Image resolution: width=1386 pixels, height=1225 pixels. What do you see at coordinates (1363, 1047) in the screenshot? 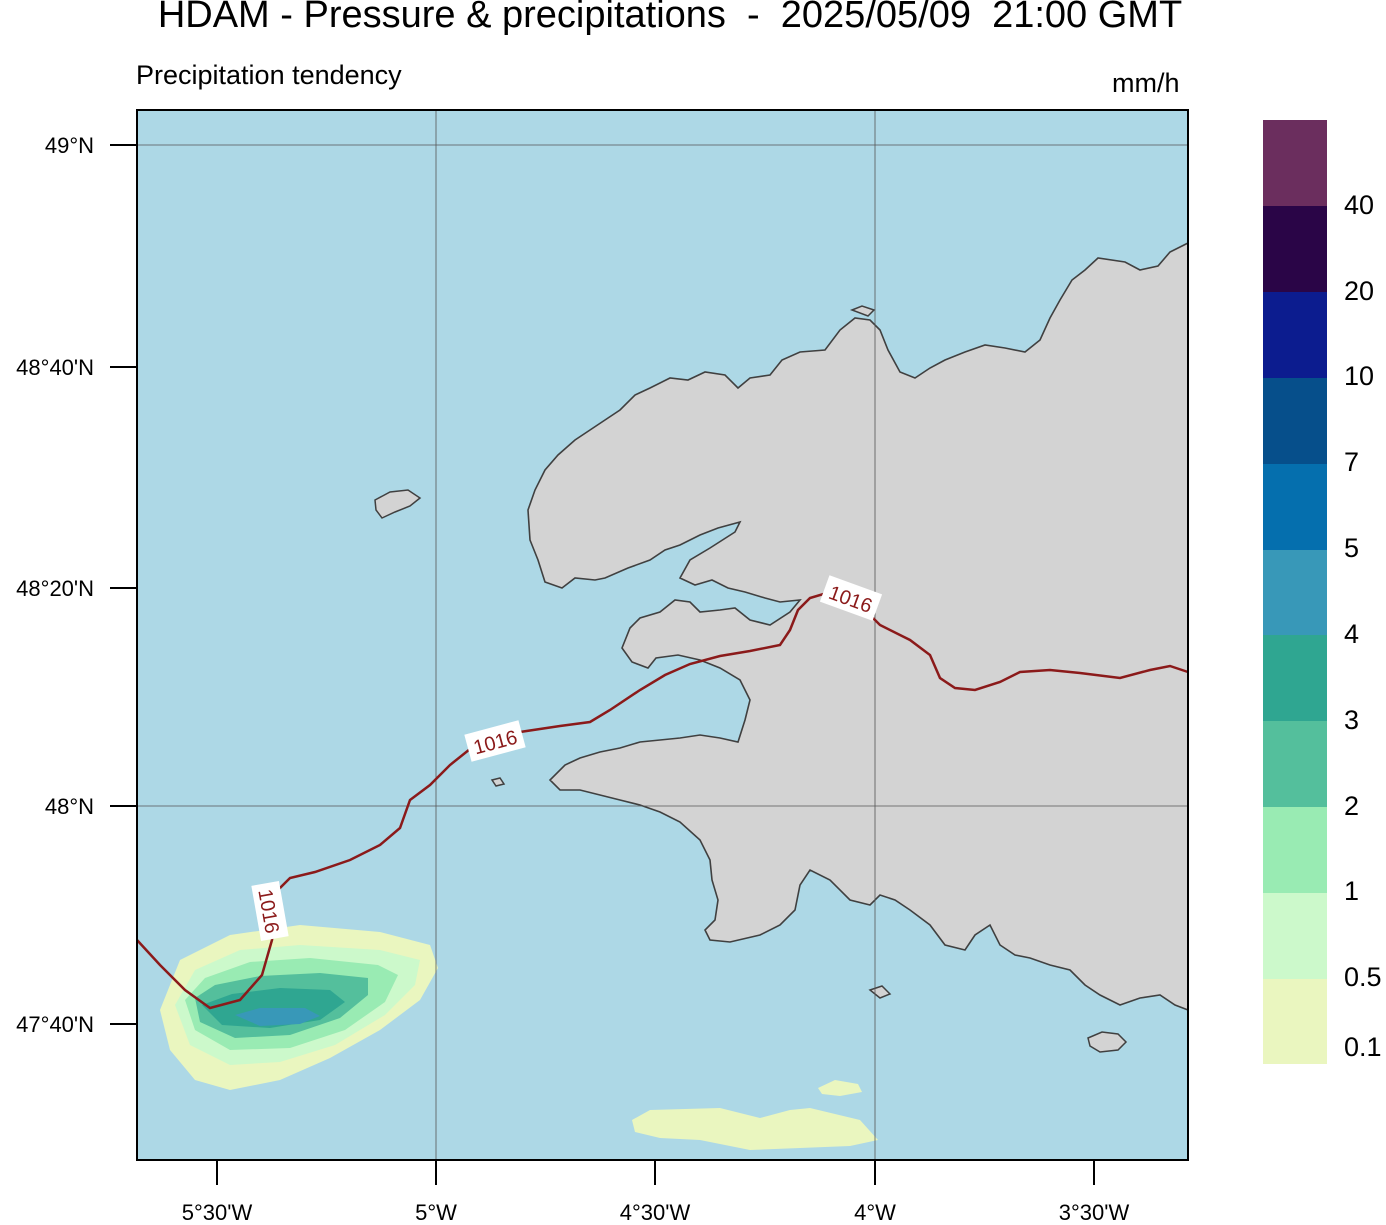
I see `colorbar-label: 0.1` at bounding box center [1363, 1047].